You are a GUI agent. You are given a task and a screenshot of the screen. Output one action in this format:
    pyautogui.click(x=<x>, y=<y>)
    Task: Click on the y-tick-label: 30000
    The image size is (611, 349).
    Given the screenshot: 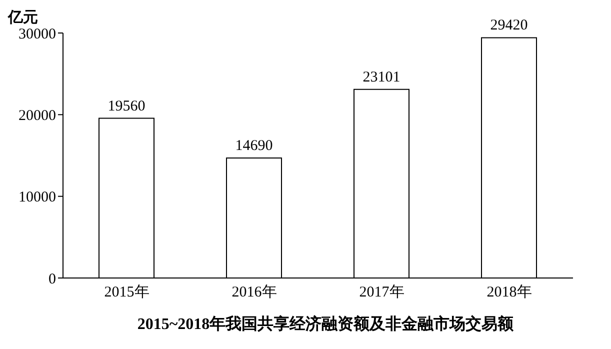 What is the action you would take?
    pyautogui.click(x=37, y=34)
    